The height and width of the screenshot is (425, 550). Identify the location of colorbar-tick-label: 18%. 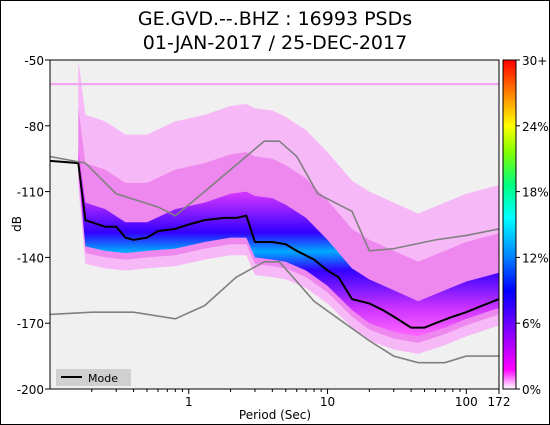
(535, 193).